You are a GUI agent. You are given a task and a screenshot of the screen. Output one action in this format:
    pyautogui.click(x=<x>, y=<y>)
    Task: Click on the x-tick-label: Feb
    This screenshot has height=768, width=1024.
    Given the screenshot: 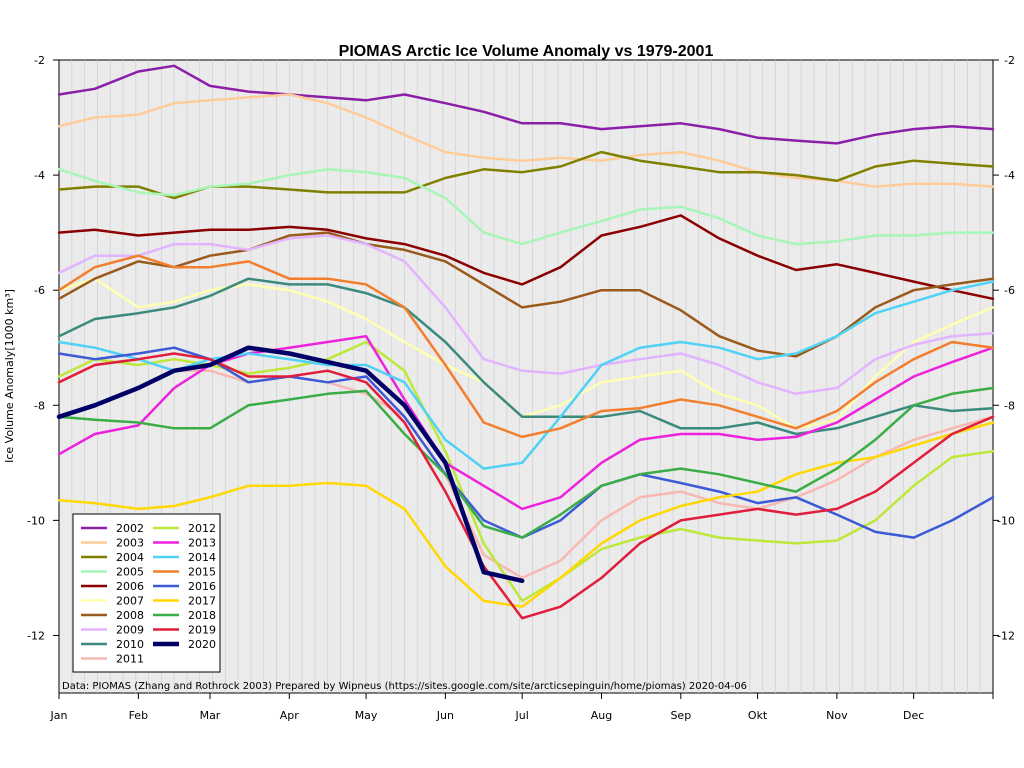 What is the action you would take?
    pyautogui.click(x=138, y=715)
    